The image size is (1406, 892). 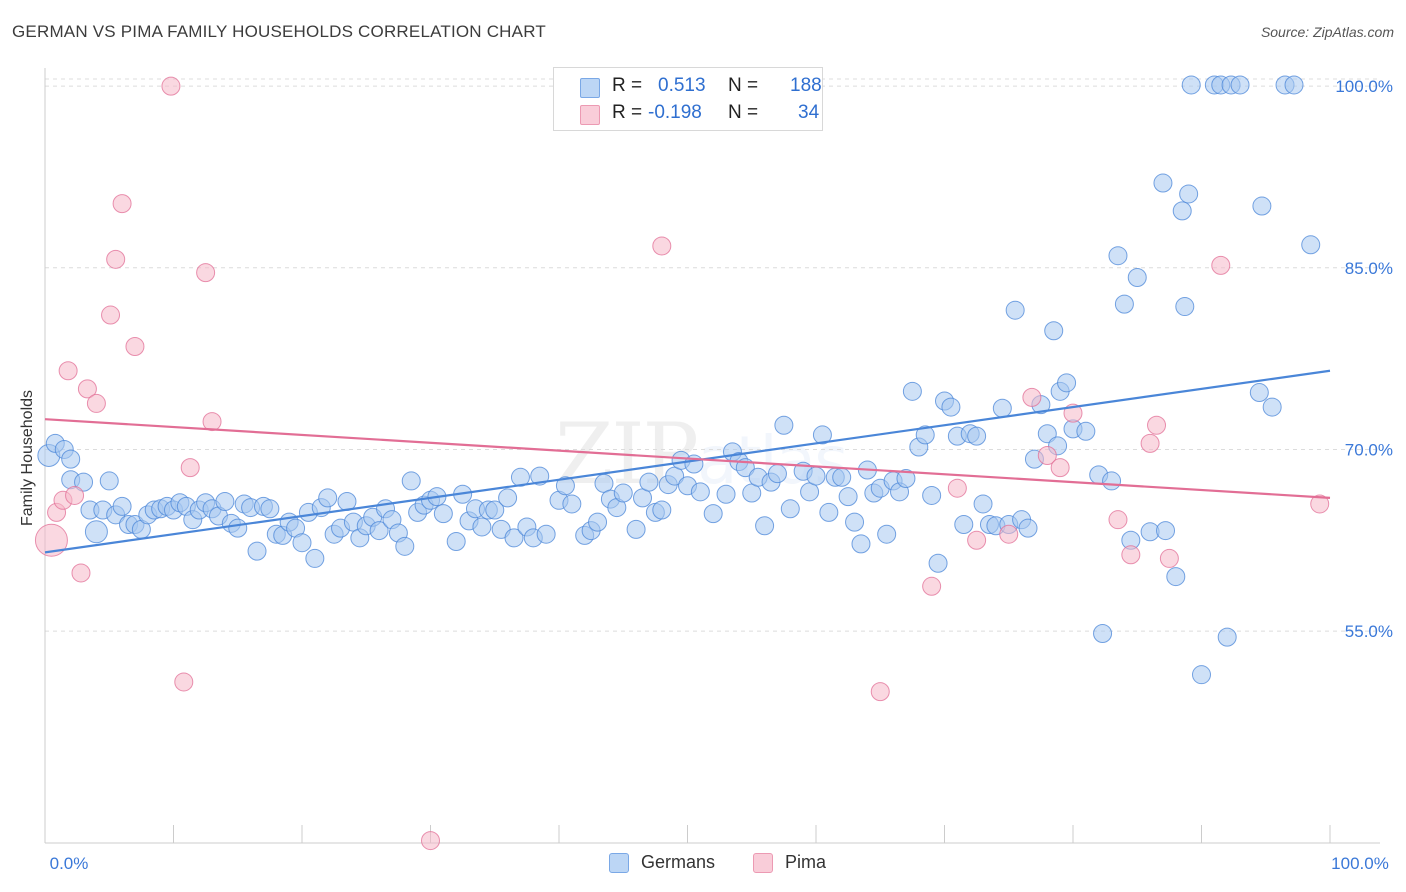 What do you see at coordinates (1364, 86) in the screenshot?
I see `y-tick-label: 100.0%` at bounding box center [1364, 86].